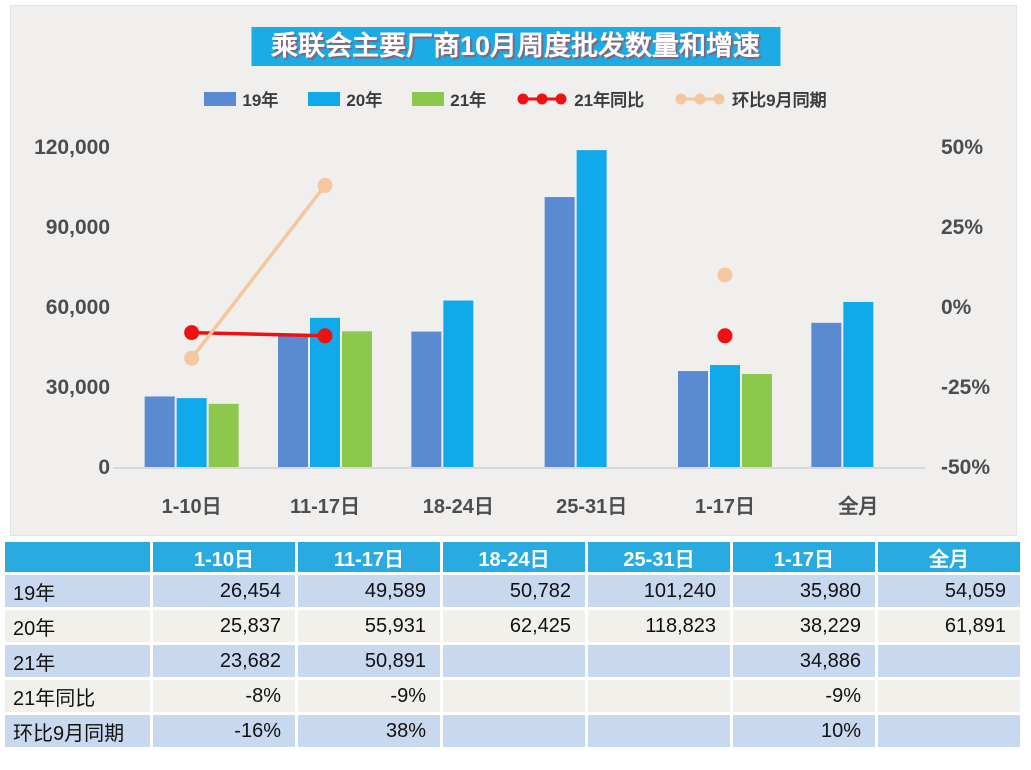 The image size is (1031, 770). What do you see at coordinates (693, 419) in the screenshot?
I see `bar-19年-1-17日` at bounding box center [693, 419].